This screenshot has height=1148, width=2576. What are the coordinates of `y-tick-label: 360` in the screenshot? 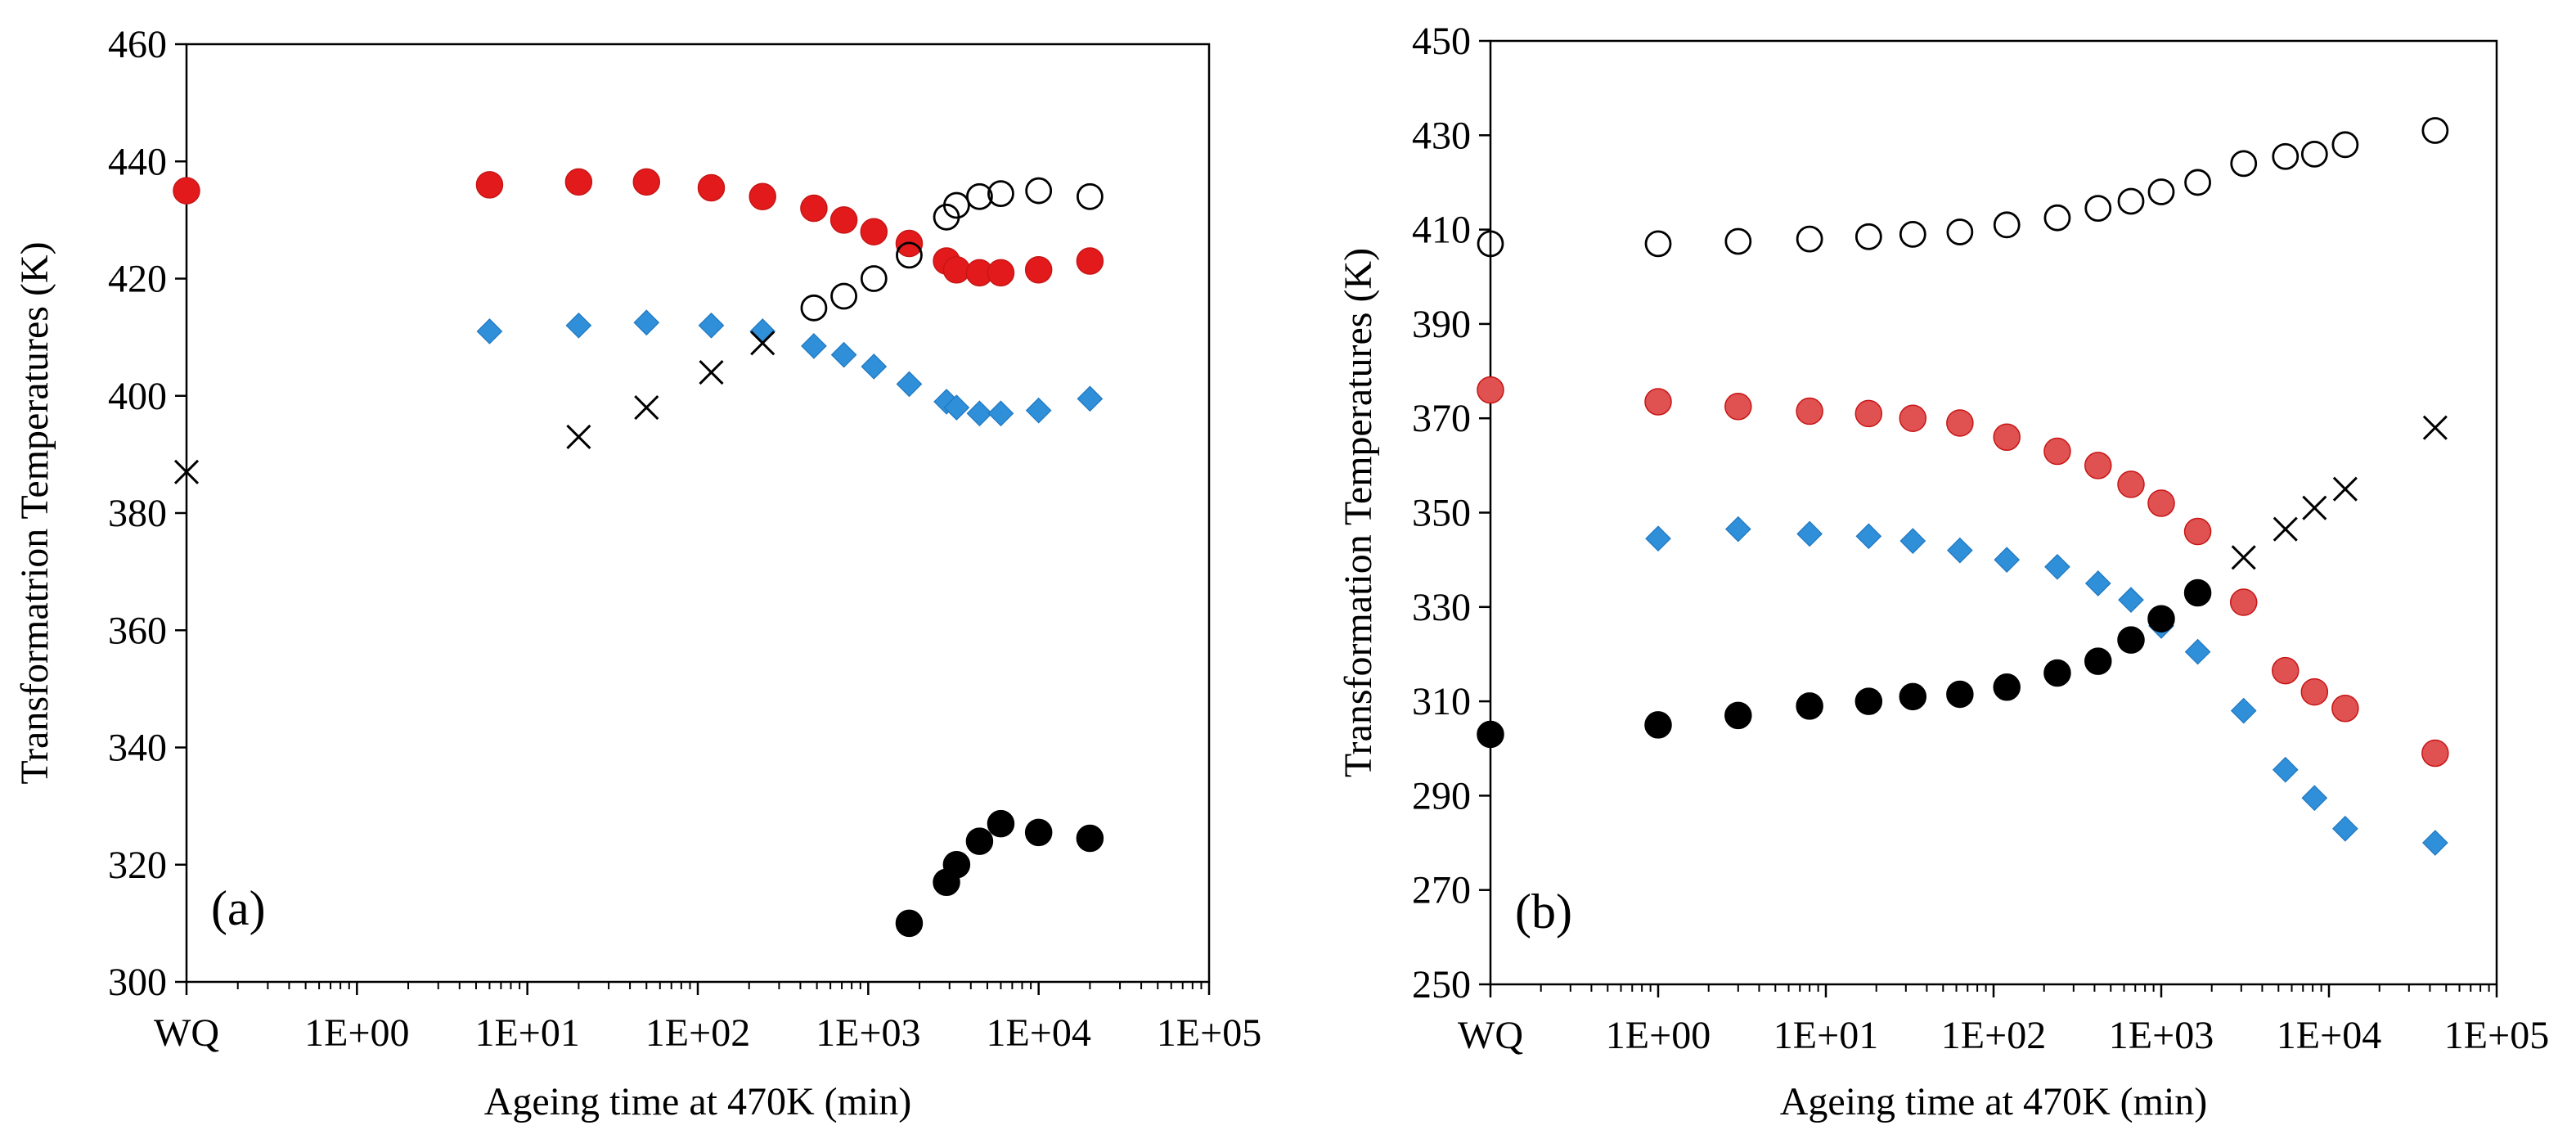 It's located at (138, 630).